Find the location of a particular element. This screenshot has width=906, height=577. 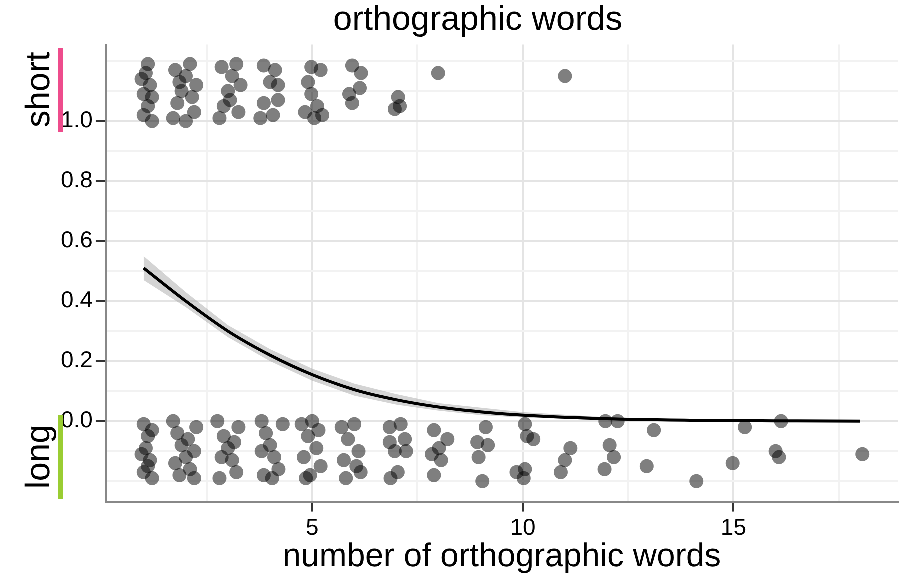

y-tick-label: 0.2 is located at coordinates (76, 359).